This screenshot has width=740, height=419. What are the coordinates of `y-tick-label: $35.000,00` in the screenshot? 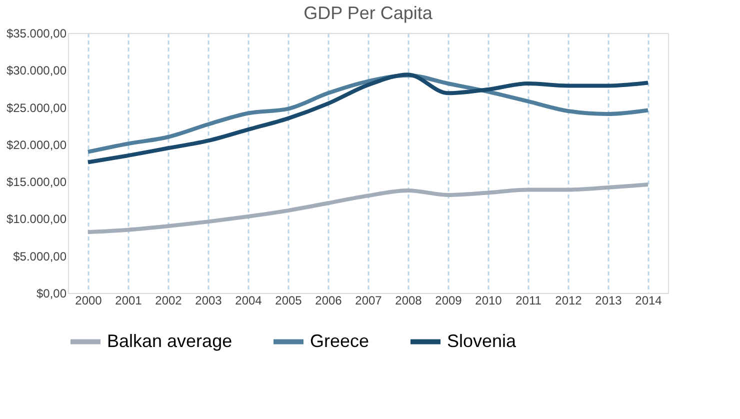 It's located at (36, 33).